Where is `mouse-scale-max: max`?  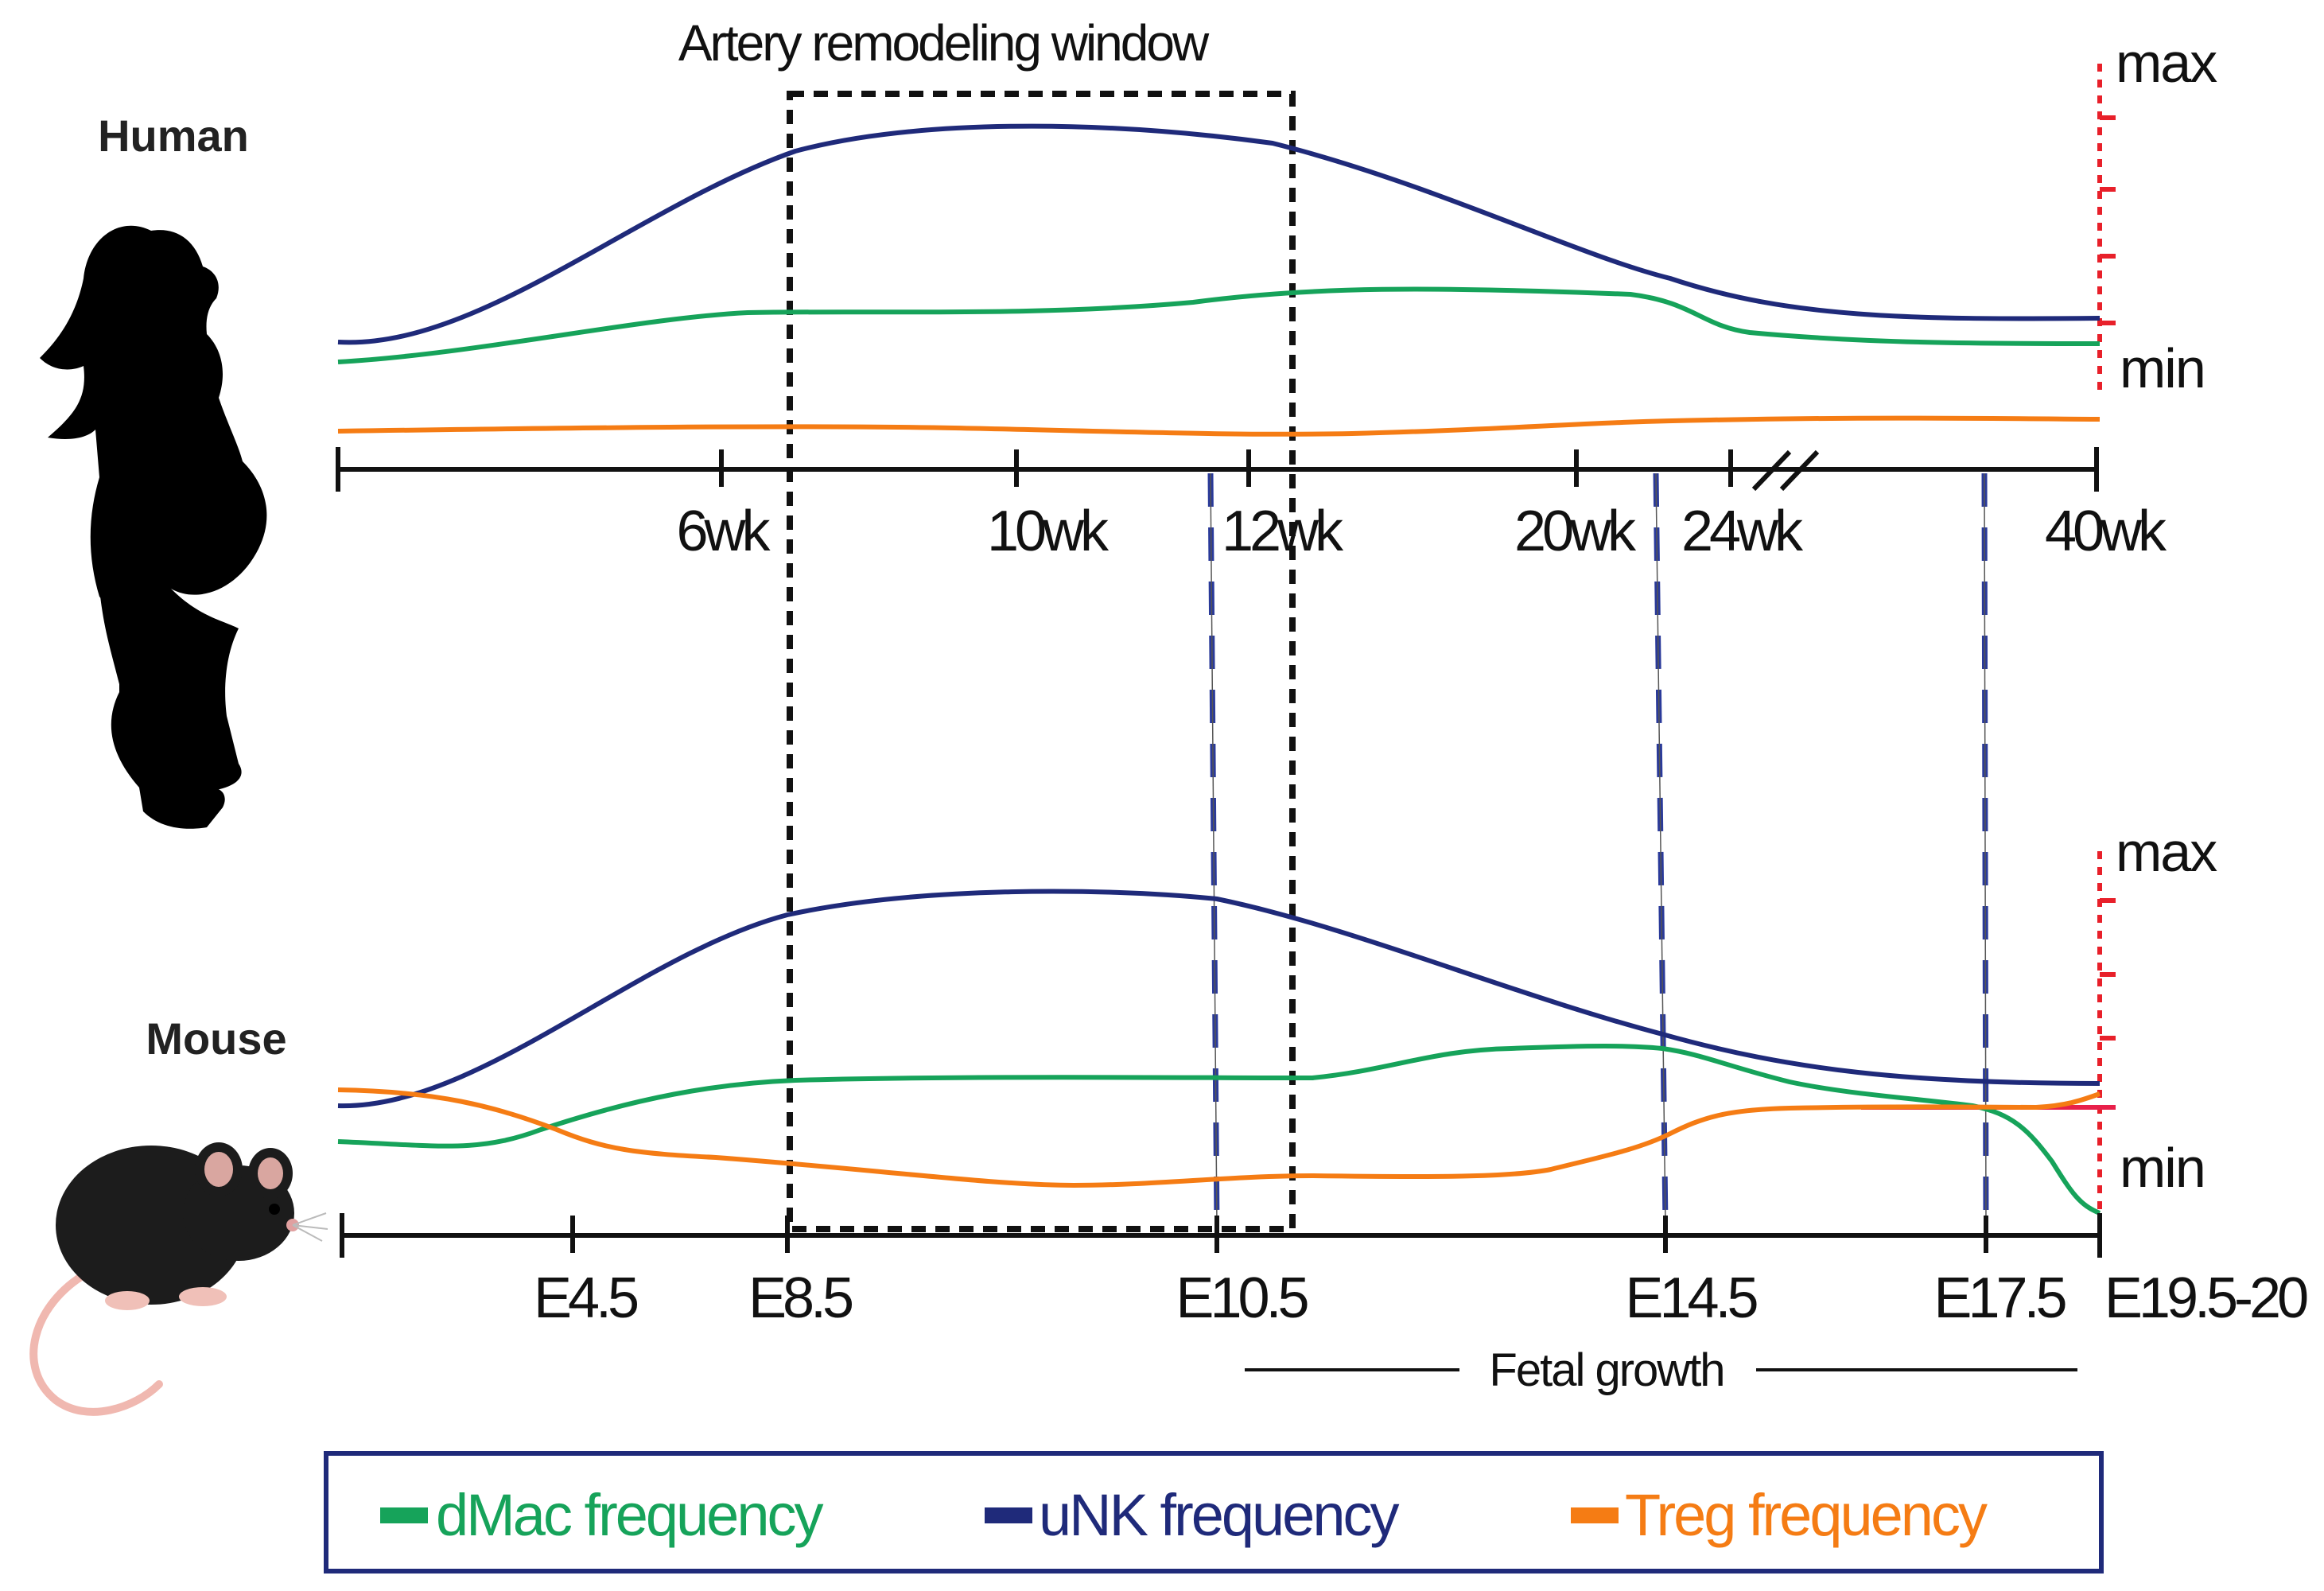 mouse-scale-max: max is located at coordinates (2166, 852).